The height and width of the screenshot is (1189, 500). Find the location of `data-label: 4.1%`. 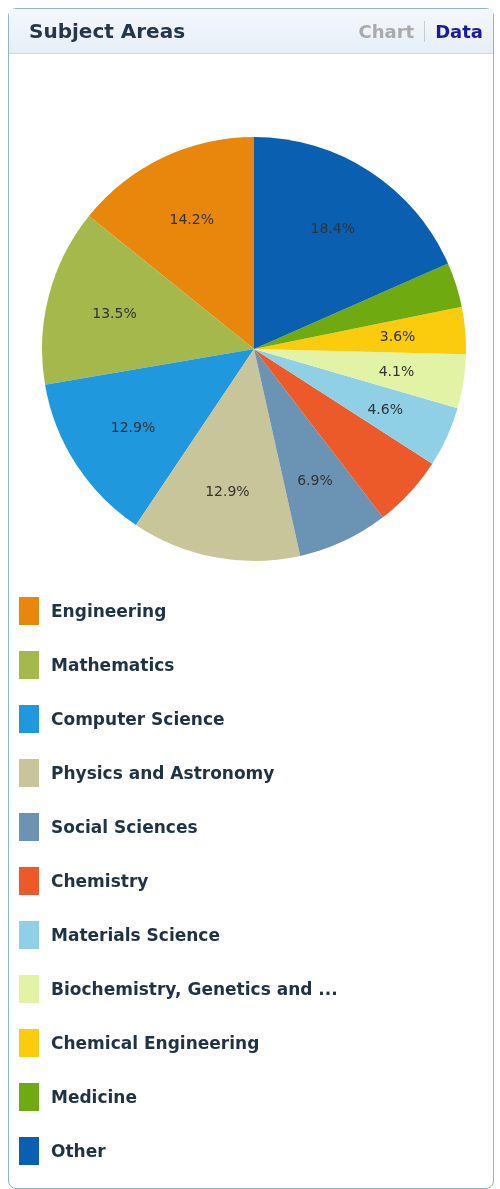

data-label: 4.1% is located at coordinates (396, 371).